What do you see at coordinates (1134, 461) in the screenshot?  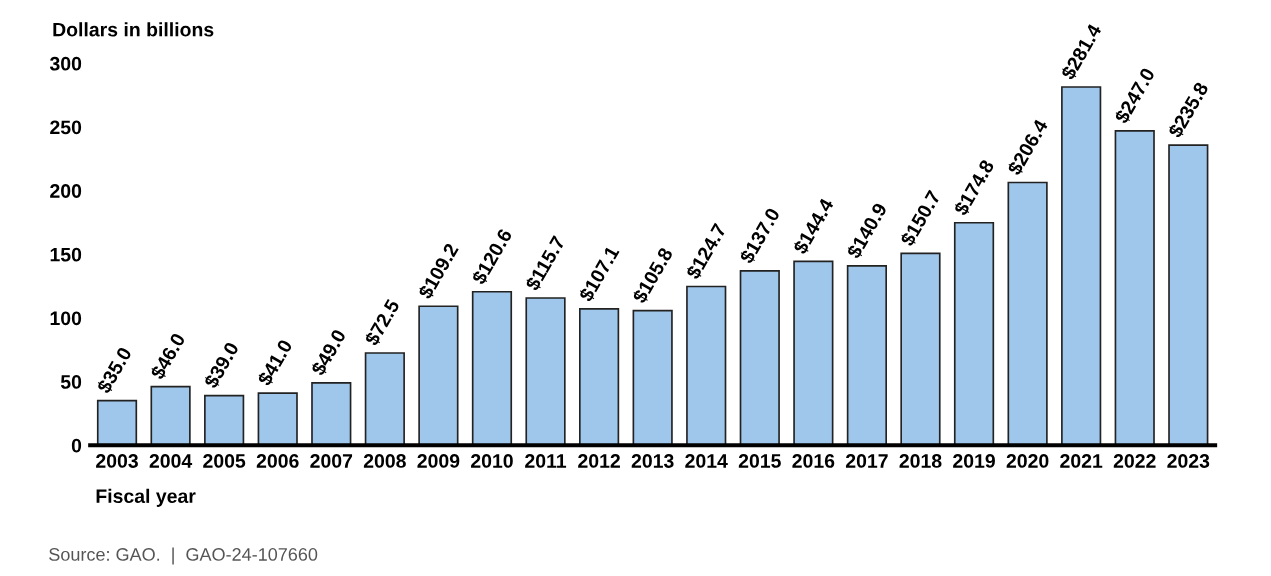 I see `x-tick-label: 2022` at bounding box center [1134, 461].